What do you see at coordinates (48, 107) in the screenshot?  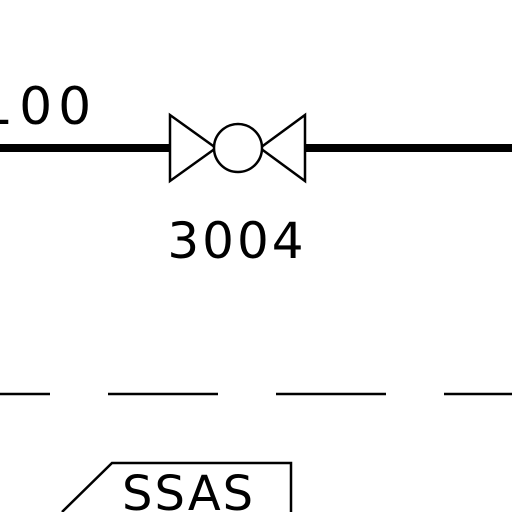 I see `line-number-label: 100` at bounding box center [48, 107].